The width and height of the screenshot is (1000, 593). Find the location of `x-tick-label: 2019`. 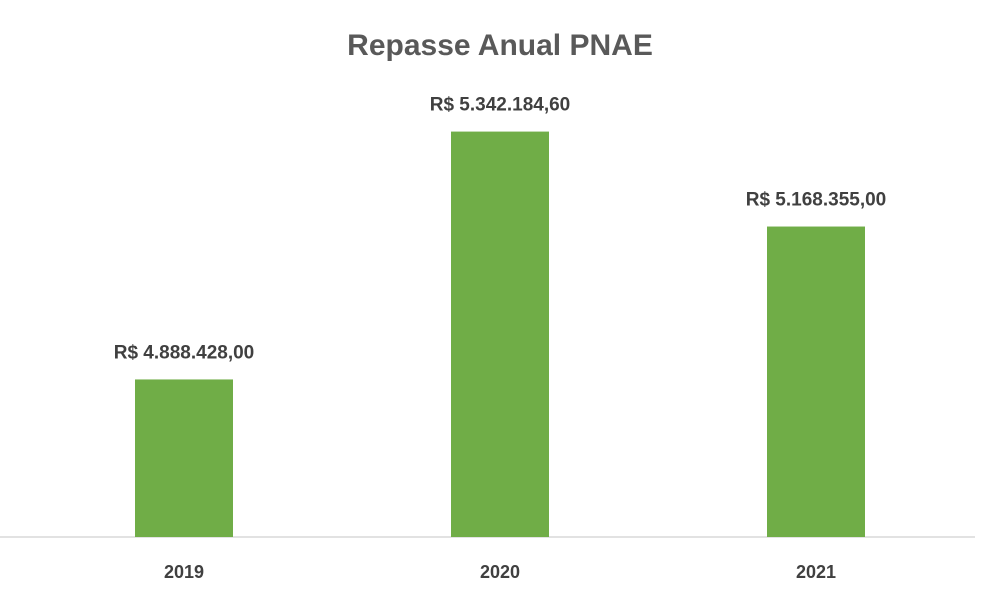

x-tick-label: 2019 is located at coordinates (184, 572).